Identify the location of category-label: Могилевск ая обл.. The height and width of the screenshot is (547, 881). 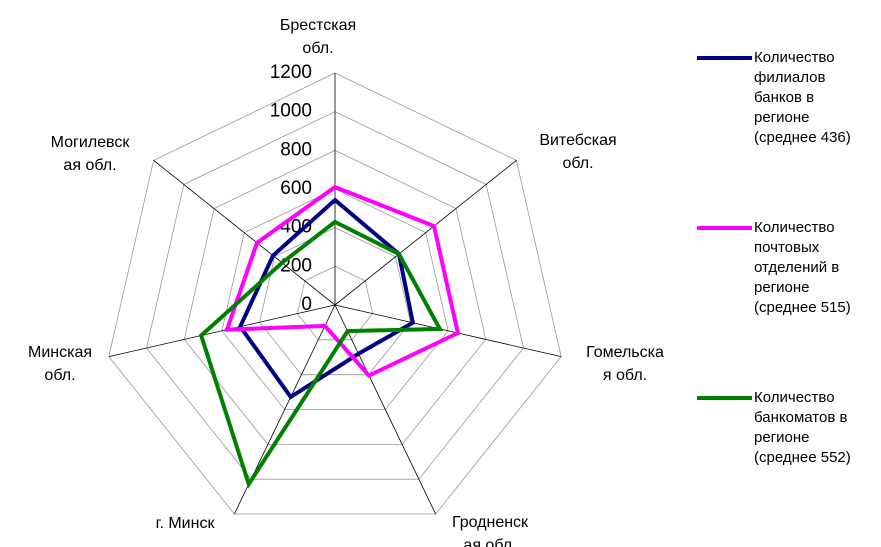
(90, 154).